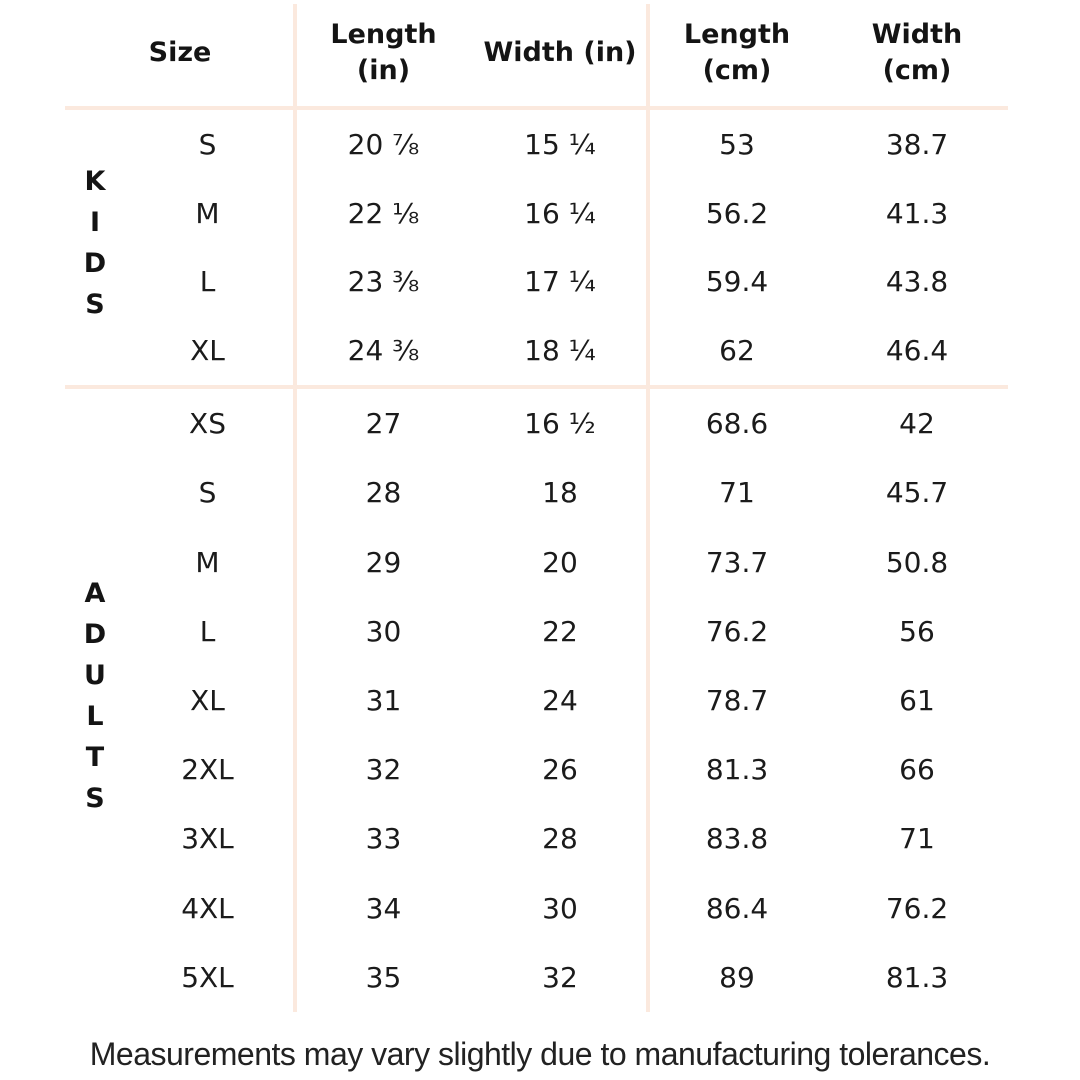  What do you see at coordinates (917, 839) in the screenshot?
I see `width-cm-cell: 71` at bounding box center [917, 839].